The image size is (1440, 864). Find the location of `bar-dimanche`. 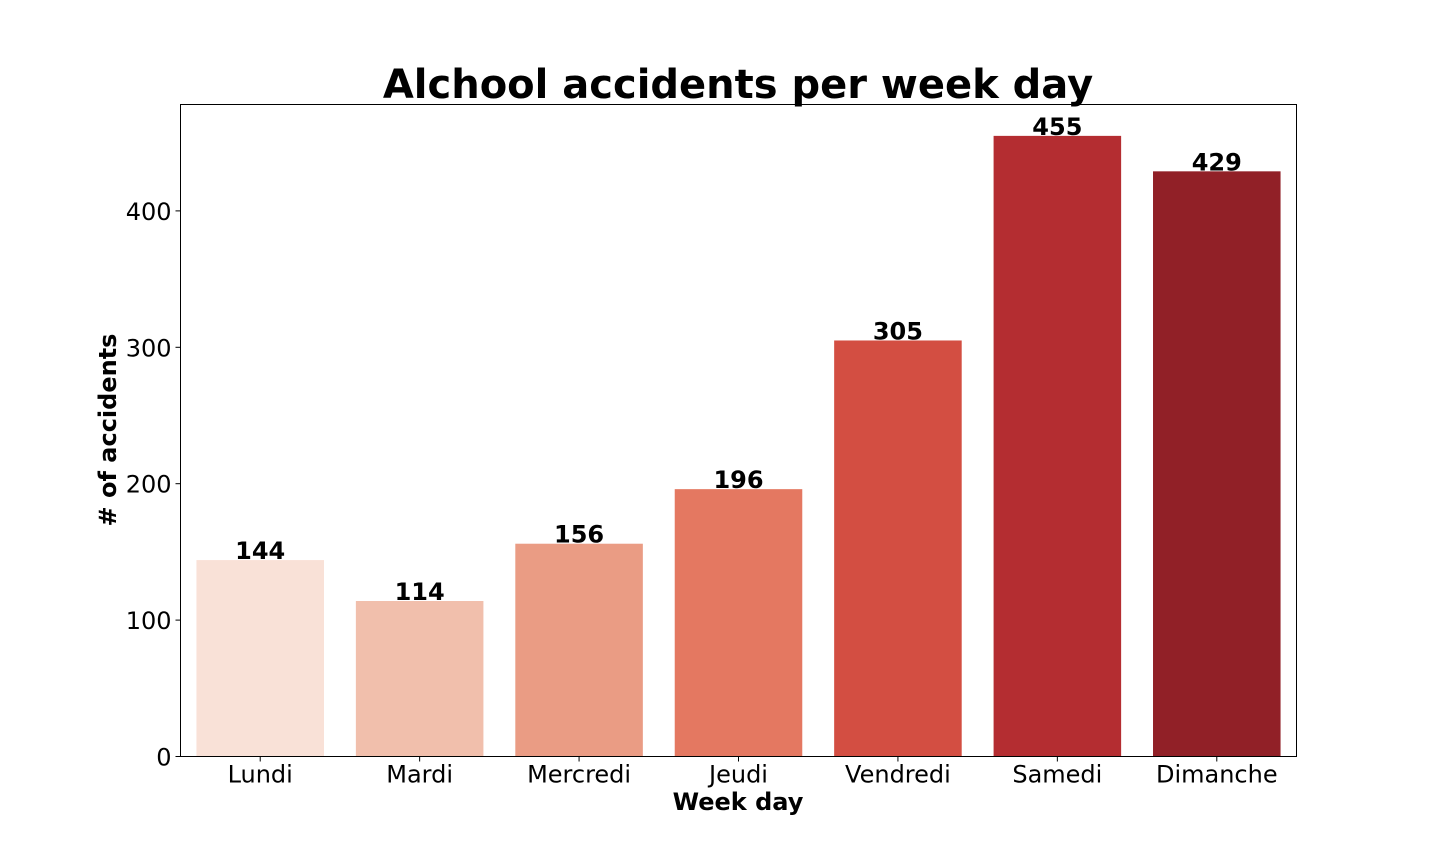

bar-dimanche is located at coordinates (1217, 464).